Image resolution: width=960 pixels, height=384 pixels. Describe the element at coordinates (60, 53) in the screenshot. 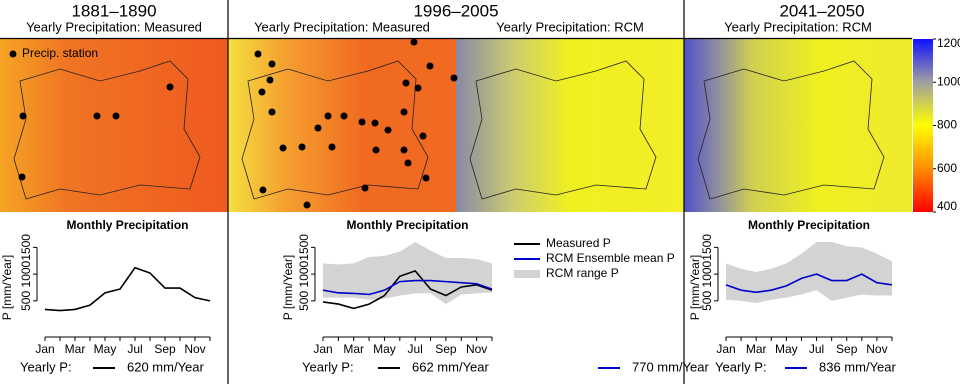

I see `map-legend: Precip. station` at that location.